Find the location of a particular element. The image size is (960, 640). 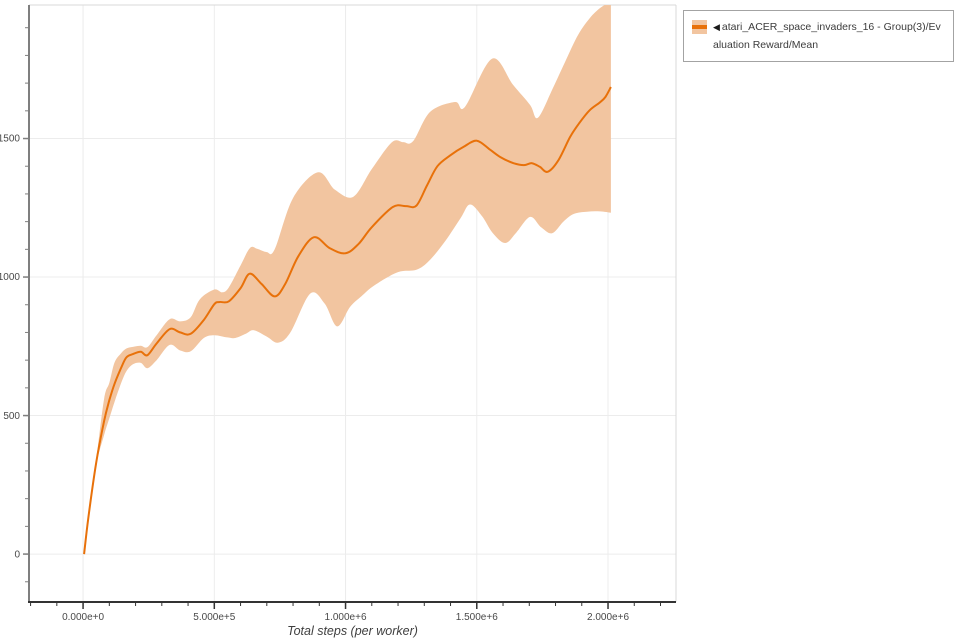

y-tick-label: 1500 is located at coordinates (10, 139).